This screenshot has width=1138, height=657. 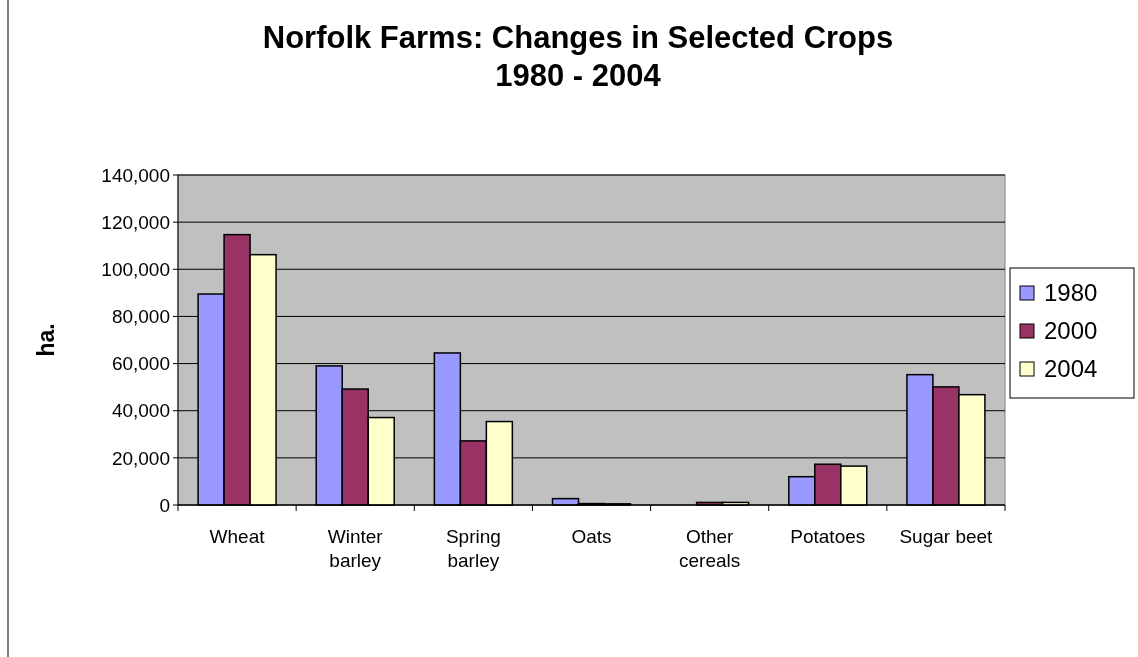 I want to click on y-tick-label: 20,000, so click(x=140, y=458).